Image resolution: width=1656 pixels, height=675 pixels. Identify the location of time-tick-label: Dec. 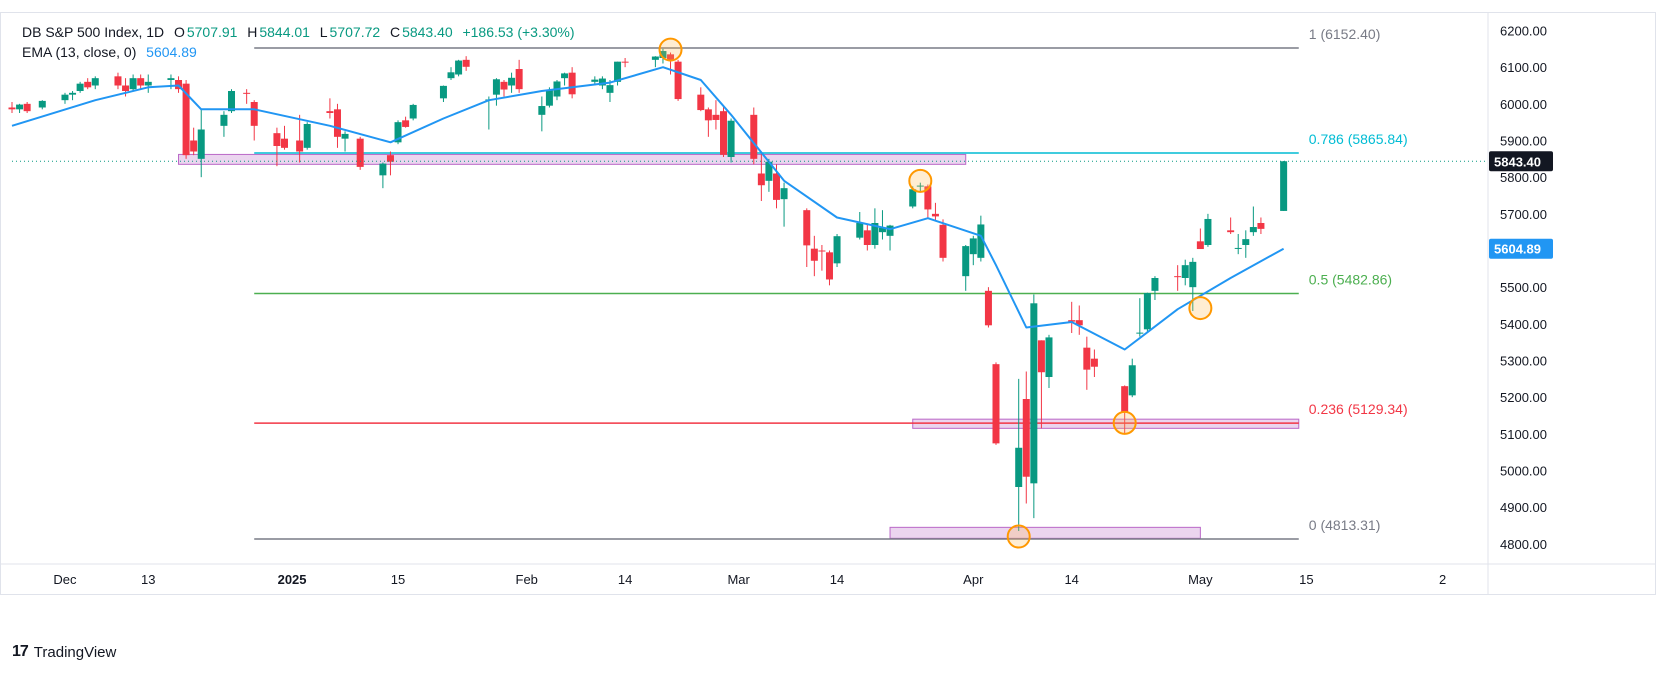
(65, 579).